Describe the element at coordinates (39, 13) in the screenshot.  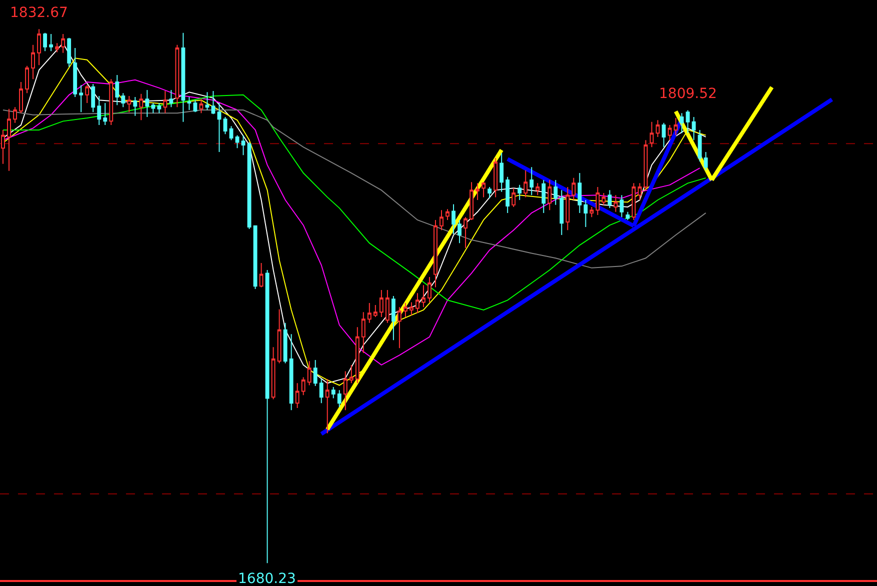
I see `annotation: 1832.67` at that location.